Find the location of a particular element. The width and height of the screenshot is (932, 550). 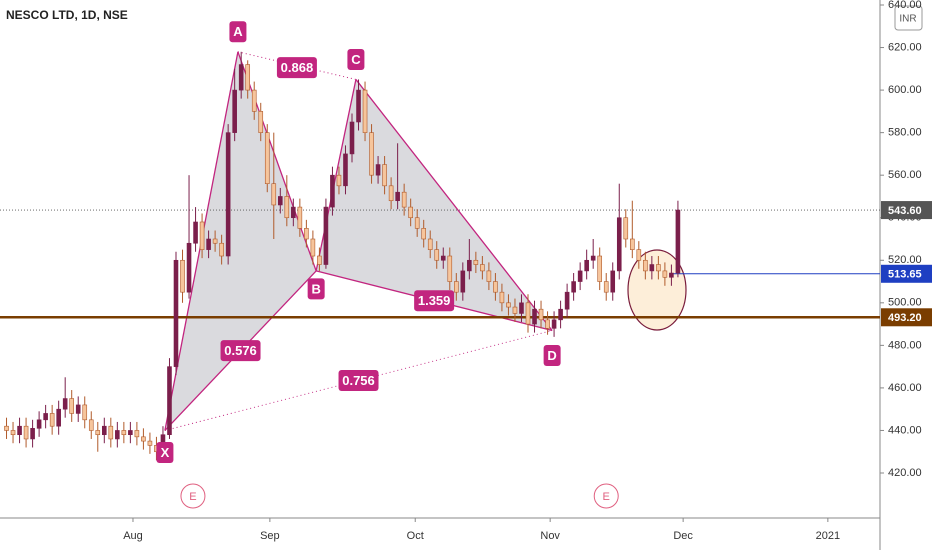

y-tick-label: 420.00 is located at coordinates (905, 473).